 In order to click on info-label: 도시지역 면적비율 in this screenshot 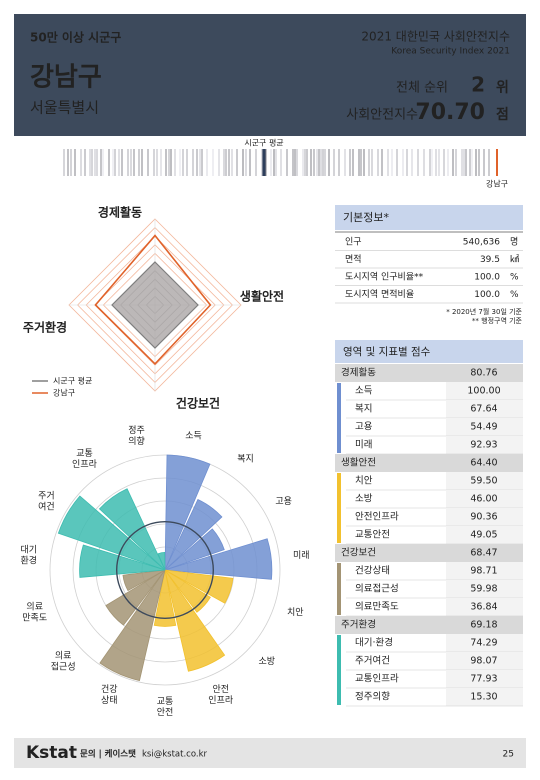, I will do `click(379, 294)`.